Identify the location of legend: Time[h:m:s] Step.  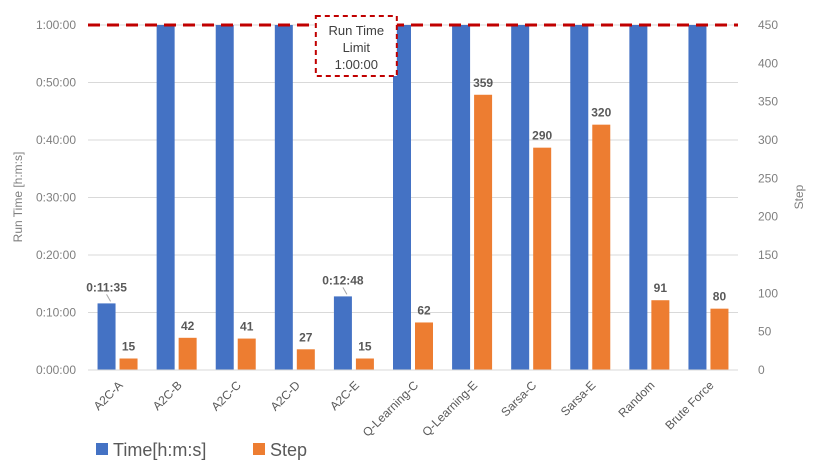
(201, 450).